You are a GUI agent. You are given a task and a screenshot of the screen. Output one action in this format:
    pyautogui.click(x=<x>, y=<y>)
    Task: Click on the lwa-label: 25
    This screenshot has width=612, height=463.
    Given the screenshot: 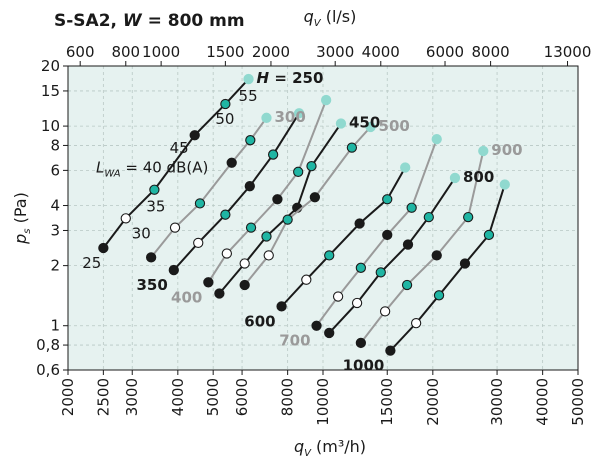 What is the action you would take?
    pyautogui.click(x=91, y=263)
    